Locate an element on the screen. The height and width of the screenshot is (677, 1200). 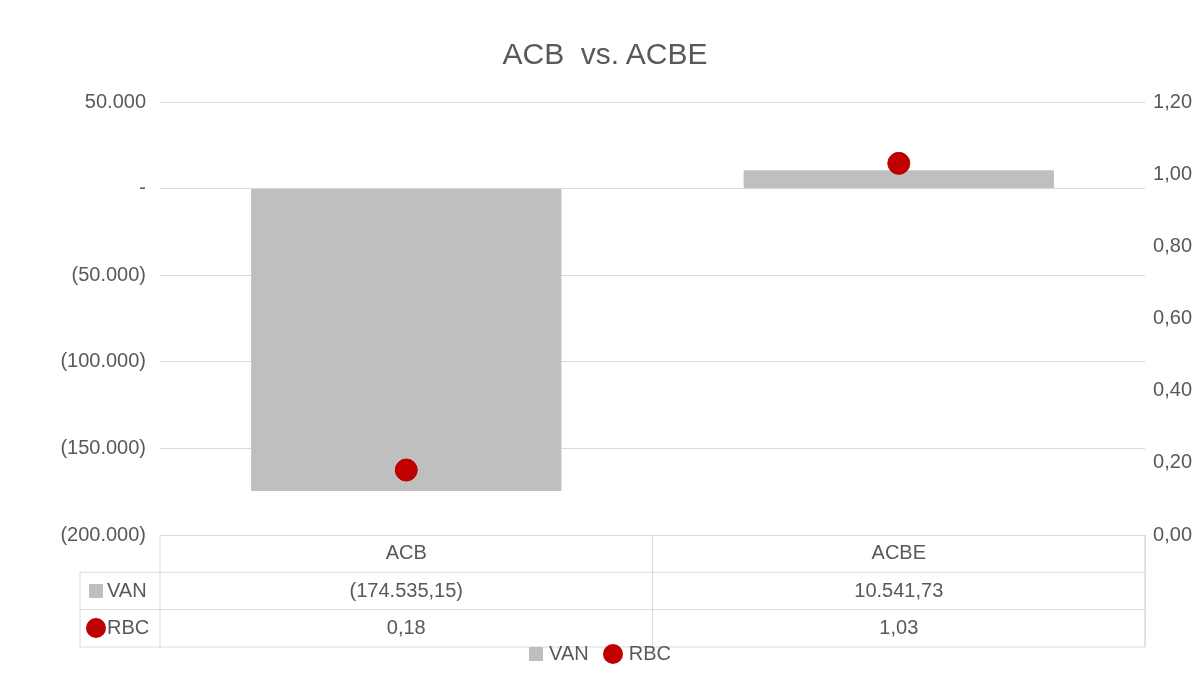
text: VAN is located at coordinates (569, 653).